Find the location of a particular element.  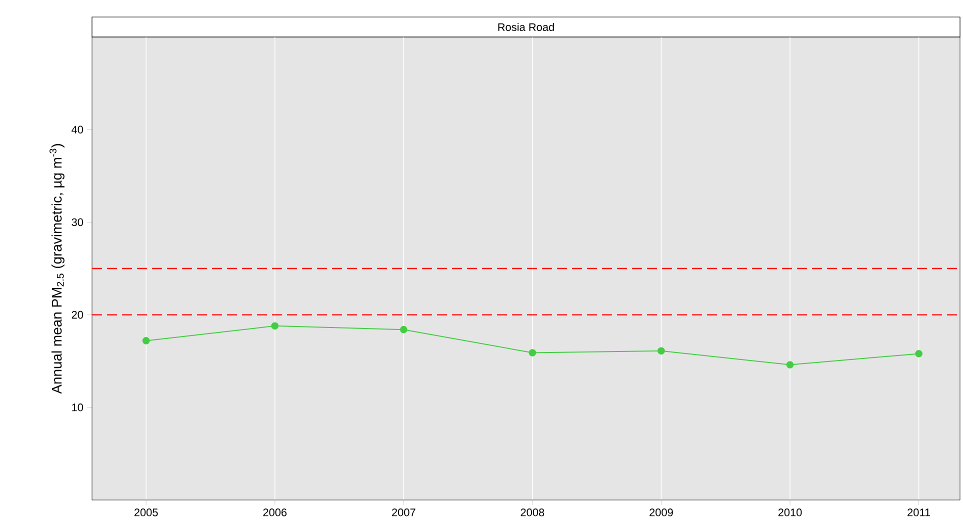

y-tick-label: 20 is located at coordinates (78, 314).